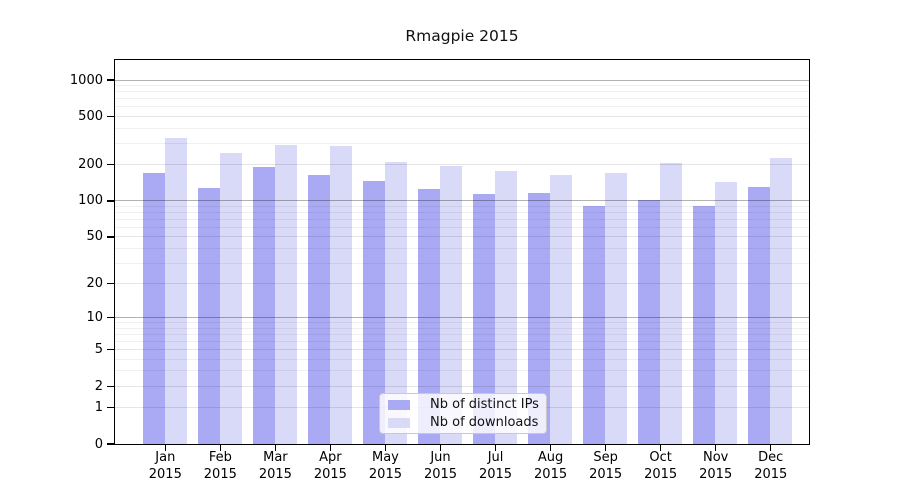 The image size is (900, 500). What do you see at coordinates (275, 448) in the screenshot?
I see `x-tick-mar` at bounding box center [275, 448].